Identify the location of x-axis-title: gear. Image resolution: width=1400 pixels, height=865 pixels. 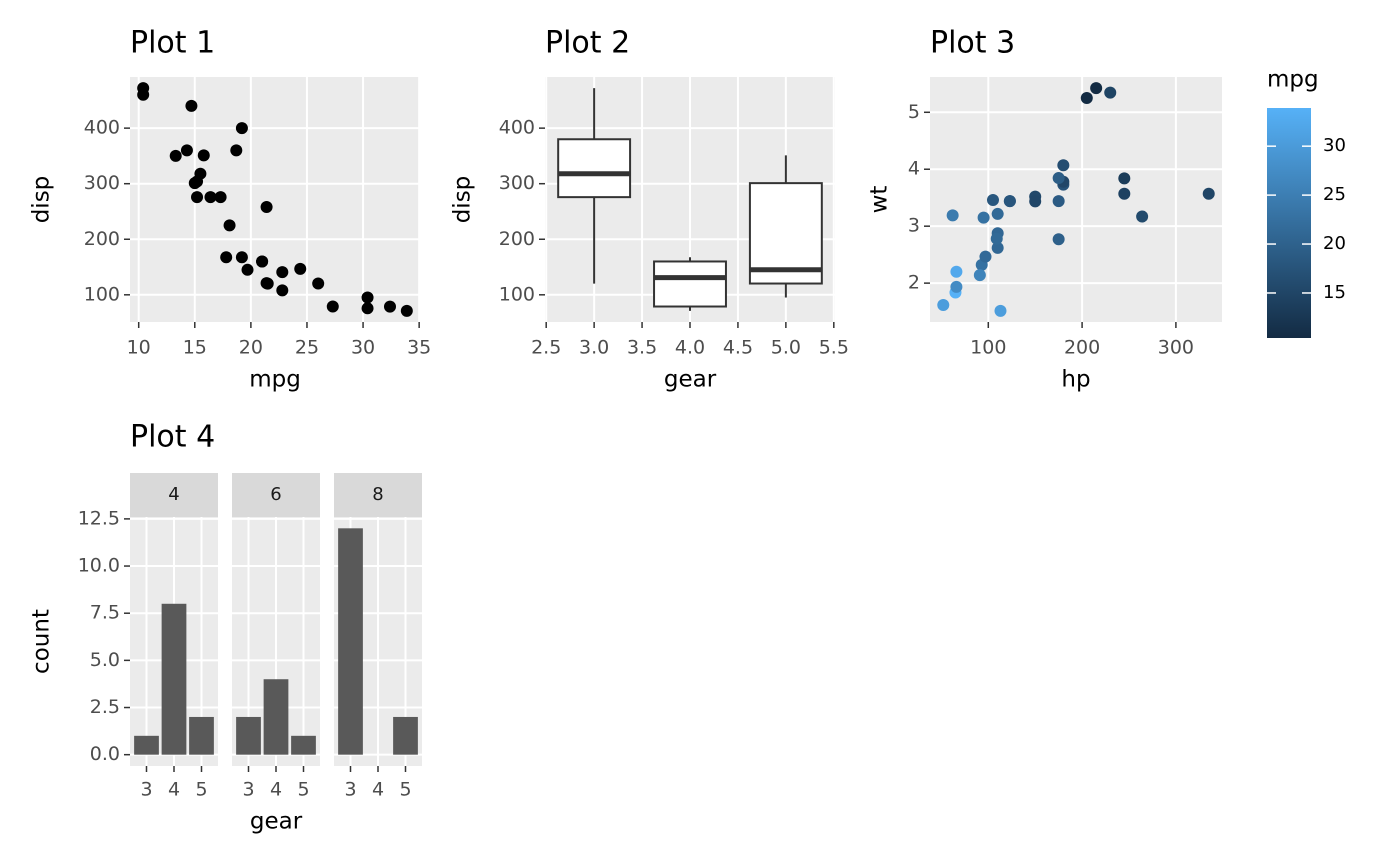
(276, 822).